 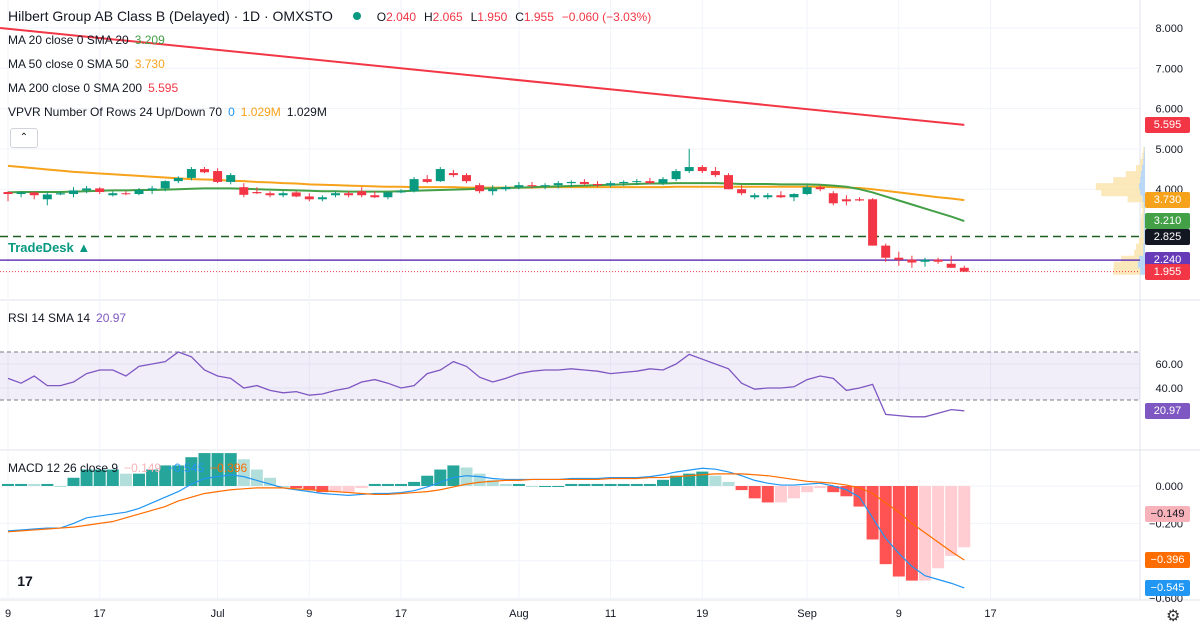 What do you see at coordinates (99, 614) in the screenshot?
I see `time-axis-label: 17` at bounding box center [99, 614].